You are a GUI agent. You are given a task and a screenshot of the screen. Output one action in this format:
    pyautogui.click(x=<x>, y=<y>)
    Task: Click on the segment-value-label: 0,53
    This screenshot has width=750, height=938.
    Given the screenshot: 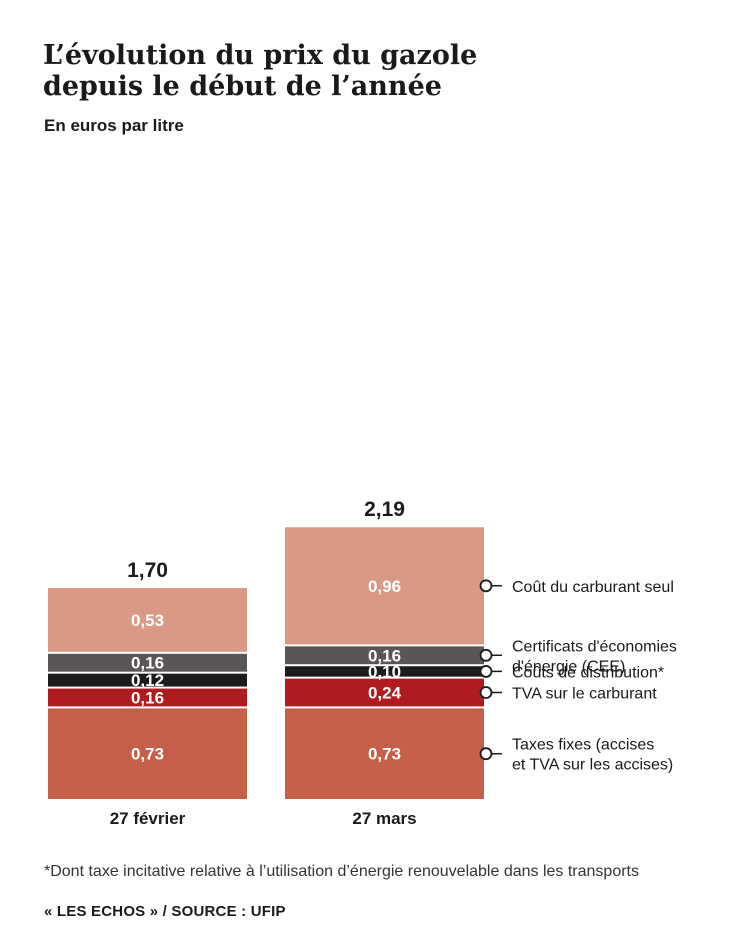 What is the action you would take?
    pyautogui.click(x=147, y=620)
    